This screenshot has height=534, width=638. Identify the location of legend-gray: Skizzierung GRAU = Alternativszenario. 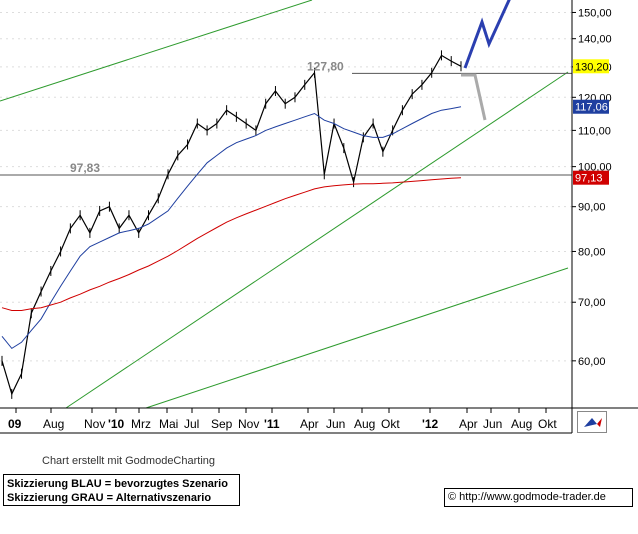
(109, 498).